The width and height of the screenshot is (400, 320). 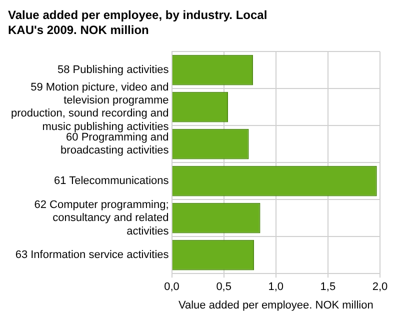 I want to click on x-axis-title: Value added per employee. NOK million, so click(x=276, y=305).